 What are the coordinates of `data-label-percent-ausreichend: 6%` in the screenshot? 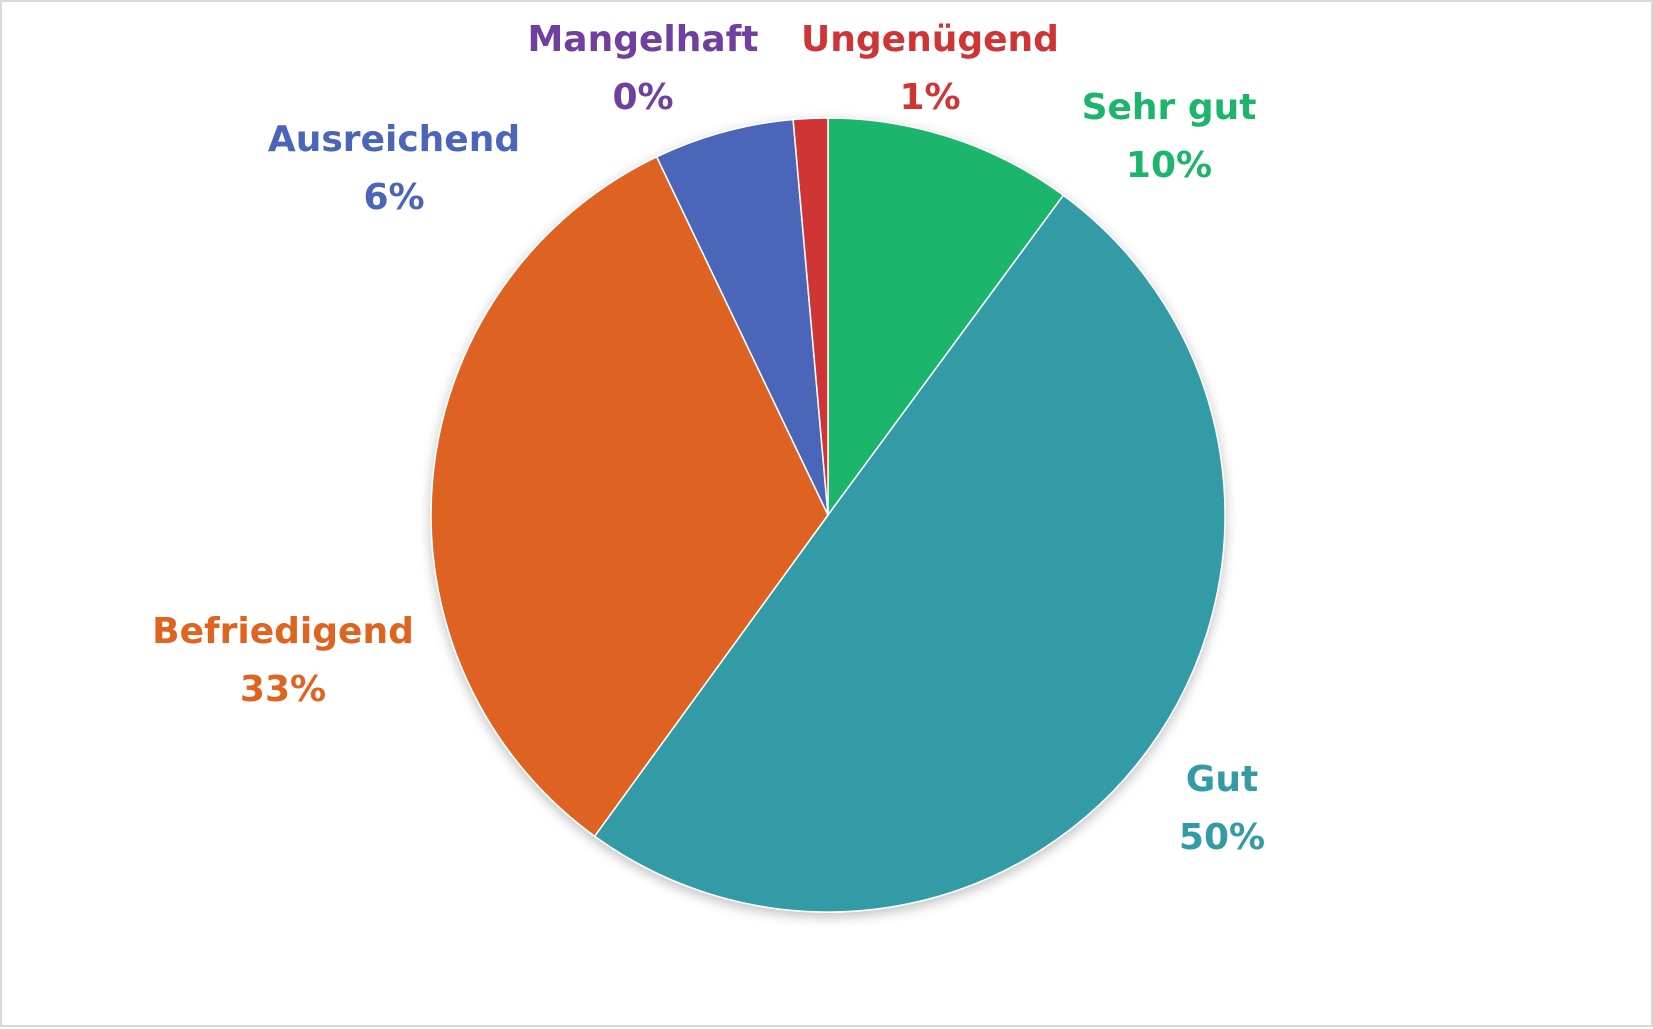 It's located at (393, 197).